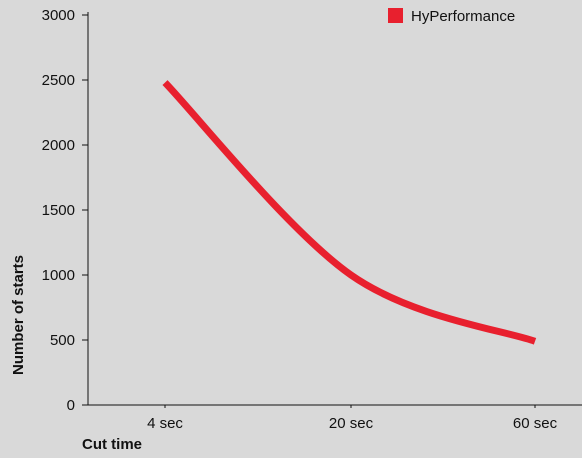 Image resolution: width=582 pixels, height=458 pixels. I want to click on x-axis-title: Cut time, so click(112, 444).